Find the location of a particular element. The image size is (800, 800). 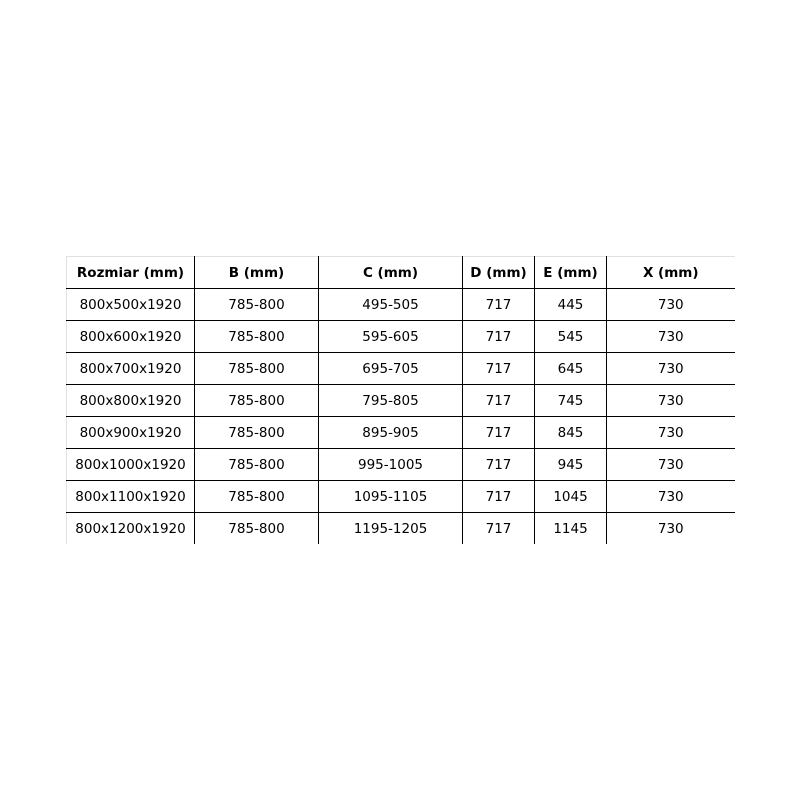

cell-e: 445 is located at coordinates (570, 304).